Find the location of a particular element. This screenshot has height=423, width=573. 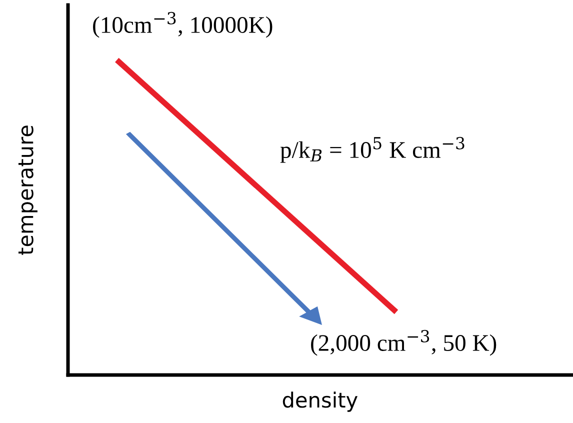

y-axis-title: temperature is located at coordinates (28, 190).